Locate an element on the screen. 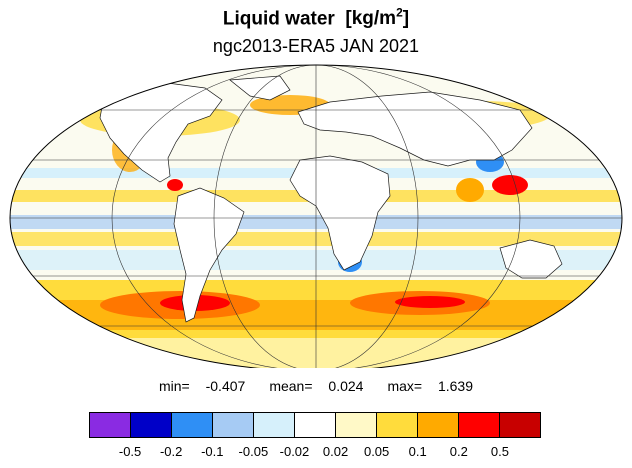  colorbar is located at coordinates (315, 425).